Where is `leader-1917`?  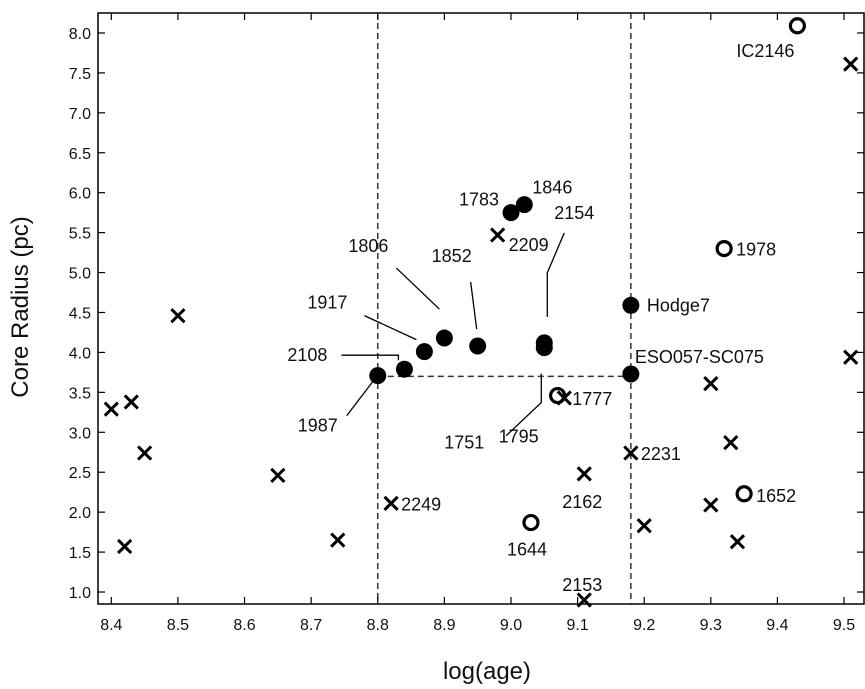
leader-1917 is located at coordinates (390, 328).